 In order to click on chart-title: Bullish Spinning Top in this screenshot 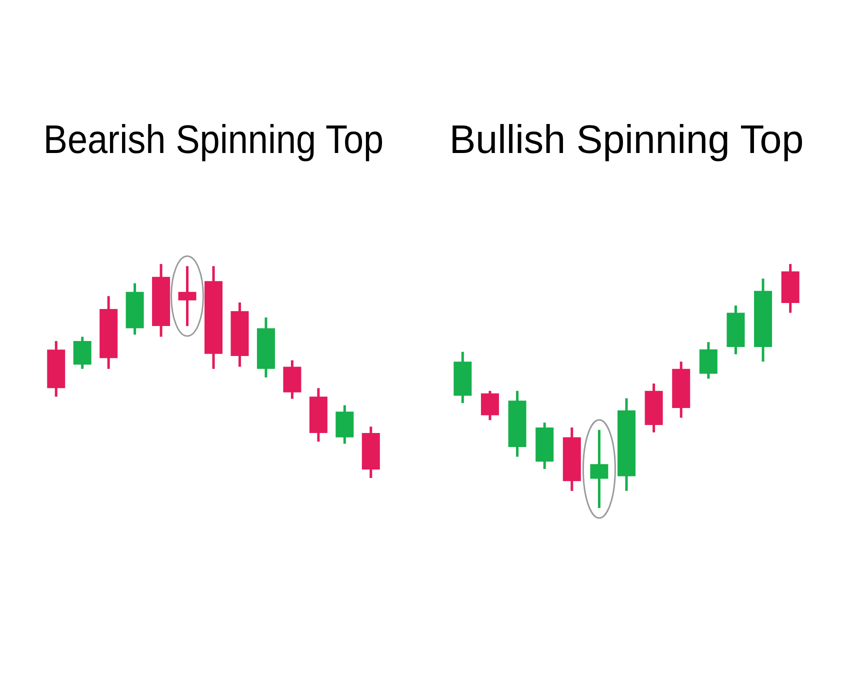, I will do `click(626, 140)`.